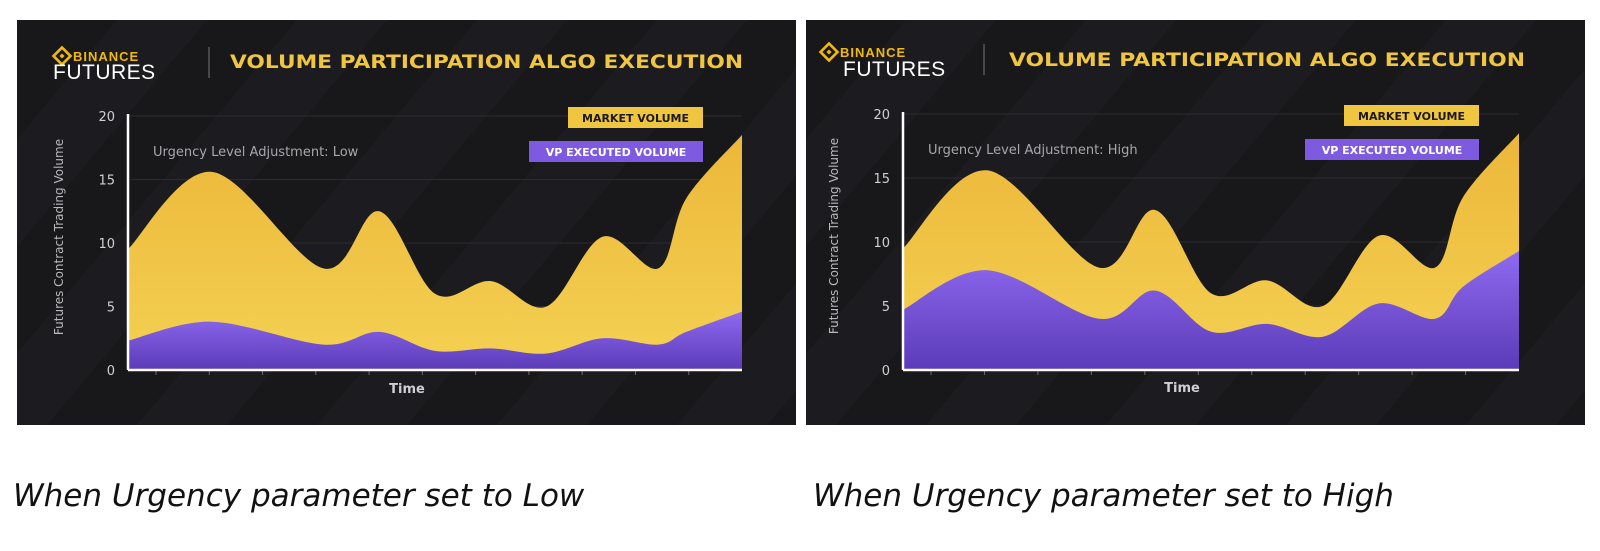 This screenshot has height=551, width=1600. I want to click on binance-logo-icon, so click(829, 52).